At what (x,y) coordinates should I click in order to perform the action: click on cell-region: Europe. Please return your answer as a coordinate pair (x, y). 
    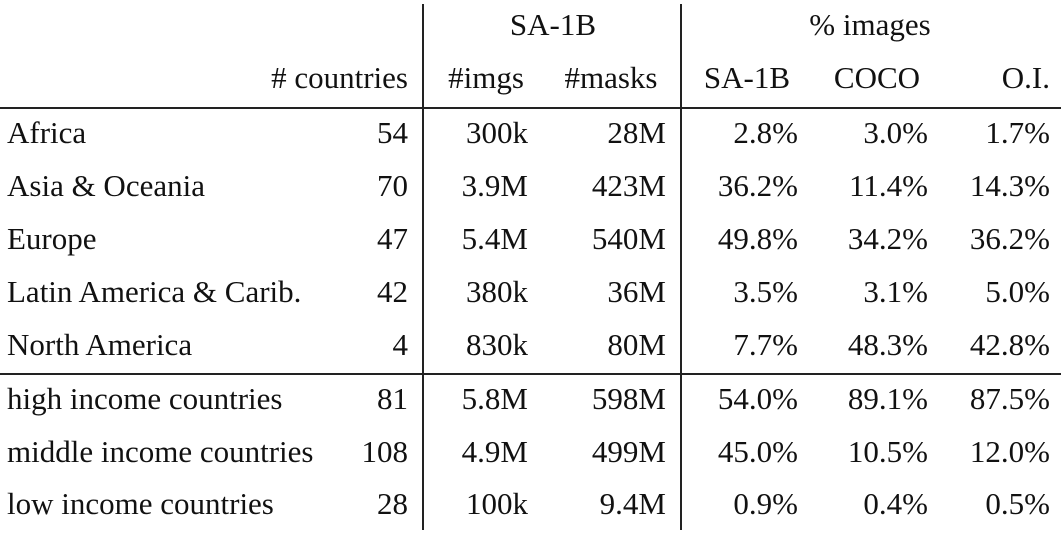
    Looking at the image, I should click on (52, 238).